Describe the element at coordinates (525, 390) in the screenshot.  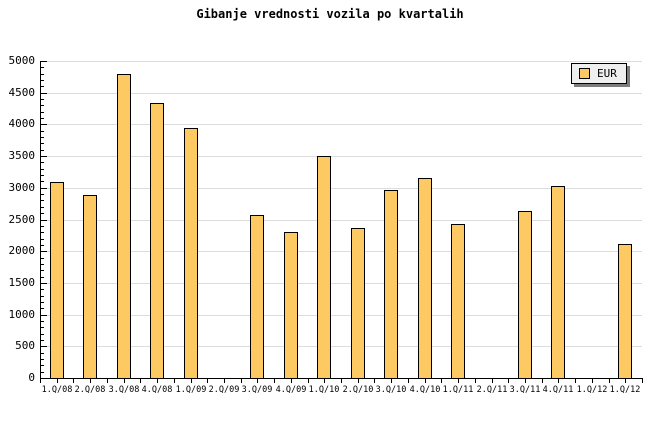
I see `x-axis-label: 3.Q/11` at that location.